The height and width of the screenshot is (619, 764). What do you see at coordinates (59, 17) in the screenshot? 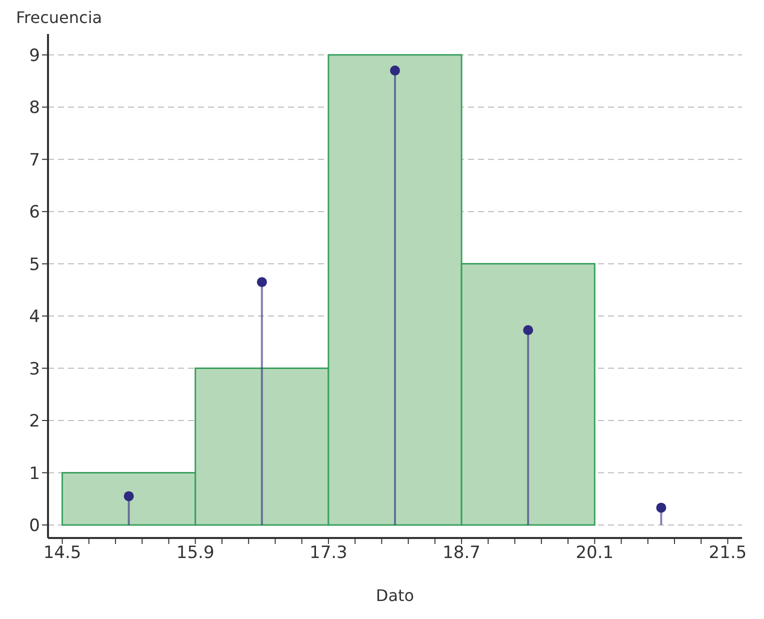
I see `y-axis-title: Frecuencia` at bounding box center [59, 17].